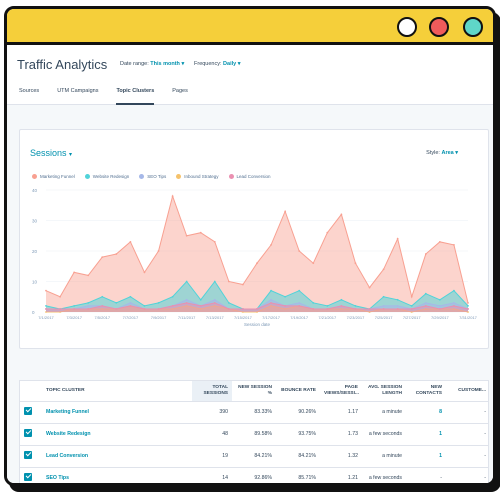 The image size is (500, 500). Describe the element at coordinates (78, 91) in the screenshot. I see `tab-utm-campaigns: UTM Campaigns` at that location.